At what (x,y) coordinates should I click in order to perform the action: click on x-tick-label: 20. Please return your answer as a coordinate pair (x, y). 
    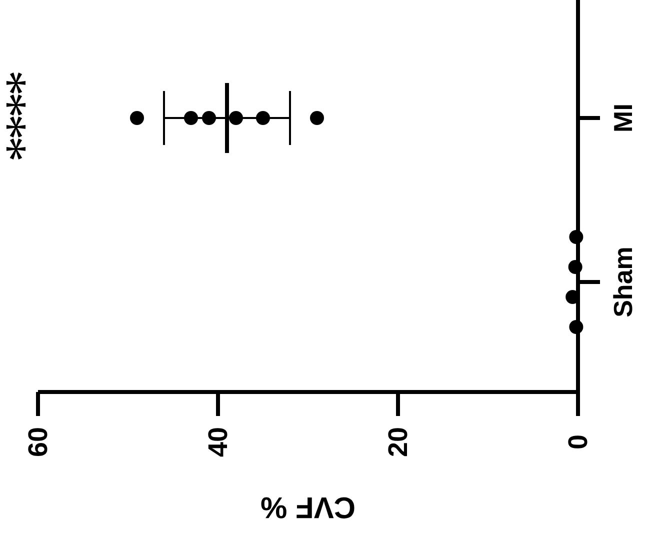
    Looking at the image, I should click on (398, 442).